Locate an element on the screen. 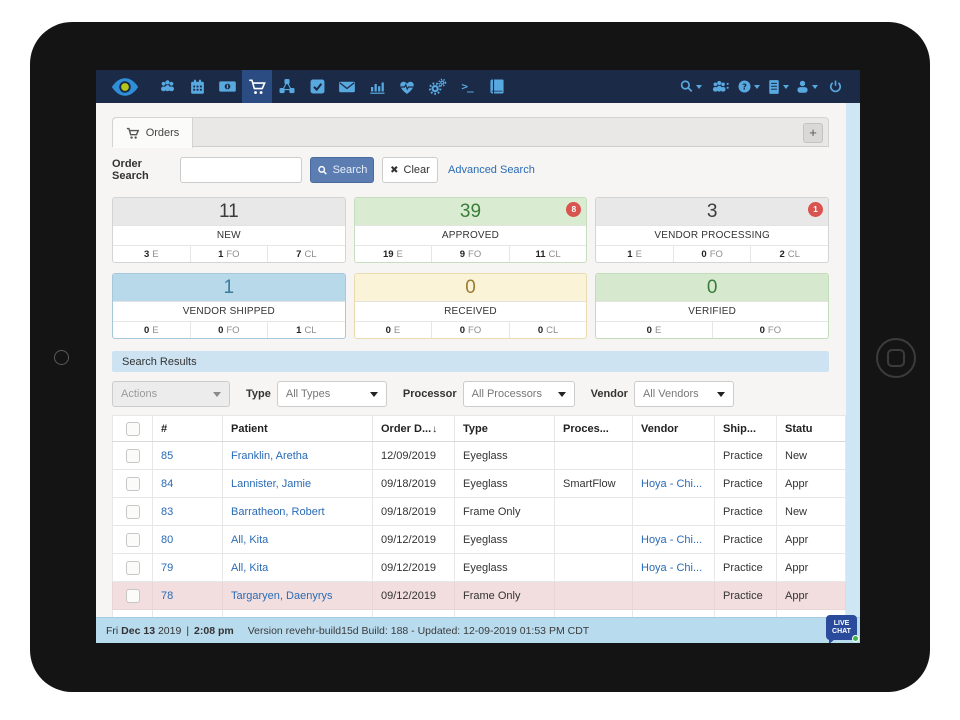  order-search-input is located at coordinates (241, 170).